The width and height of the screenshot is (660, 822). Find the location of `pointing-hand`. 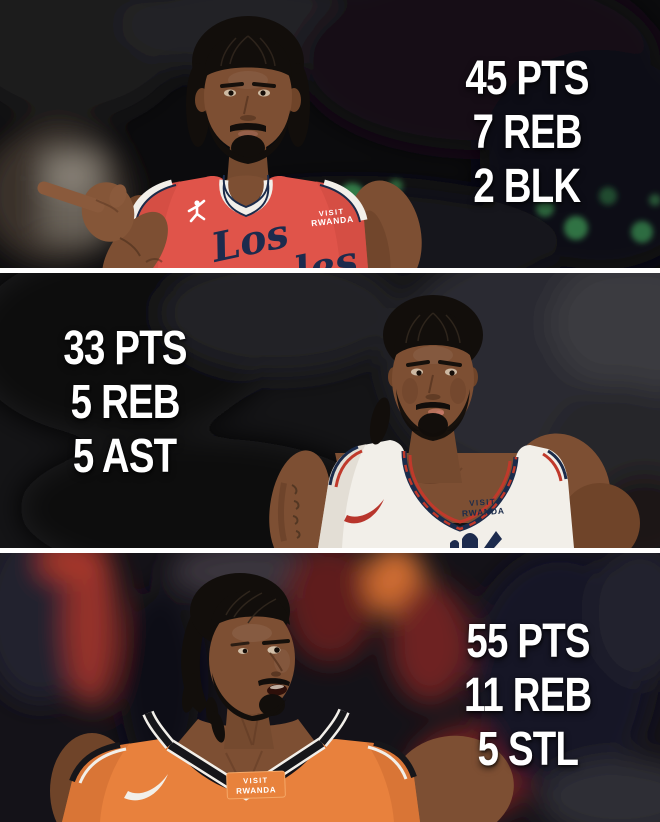

pointing-hand is located at coordinates (102, 224).